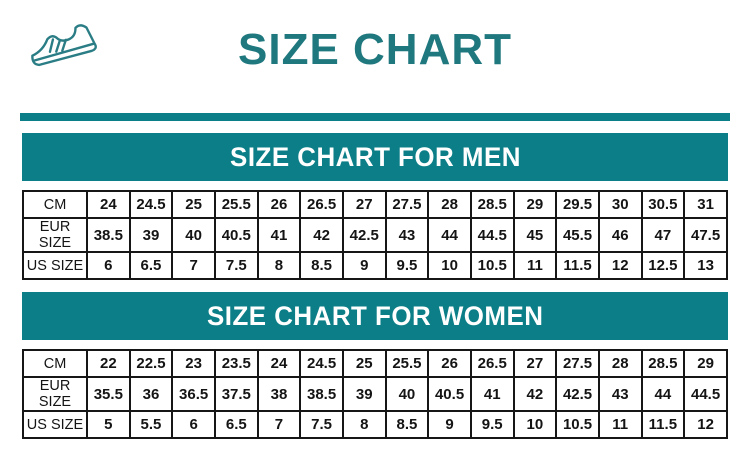 This screenshot has width=750, height=470. What do you see at coordinates (64, 51) in the screenshot?
I see `sneaker-icon` at bounding box center [64, 51].